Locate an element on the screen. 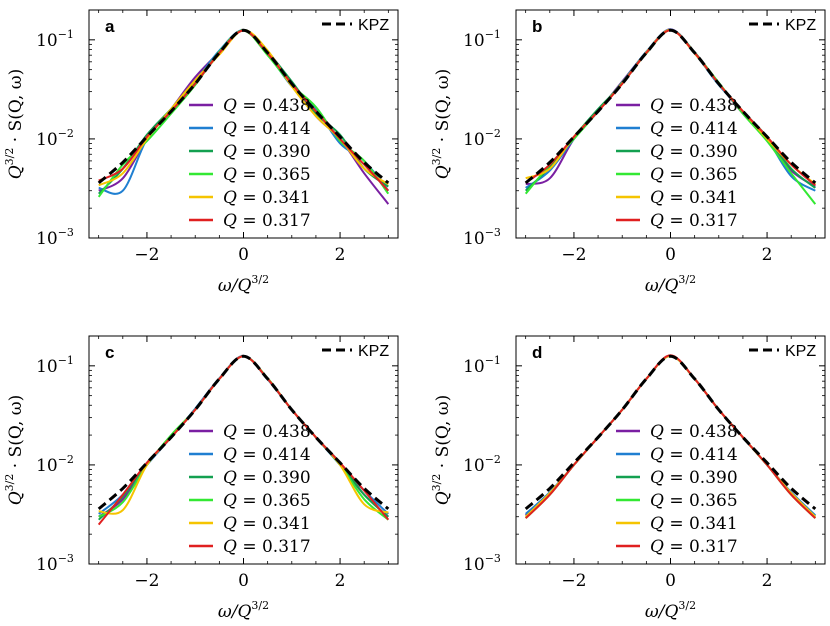 This screenshot has width=830, height=626. panel-label: d is located at coordinates (537, 352).